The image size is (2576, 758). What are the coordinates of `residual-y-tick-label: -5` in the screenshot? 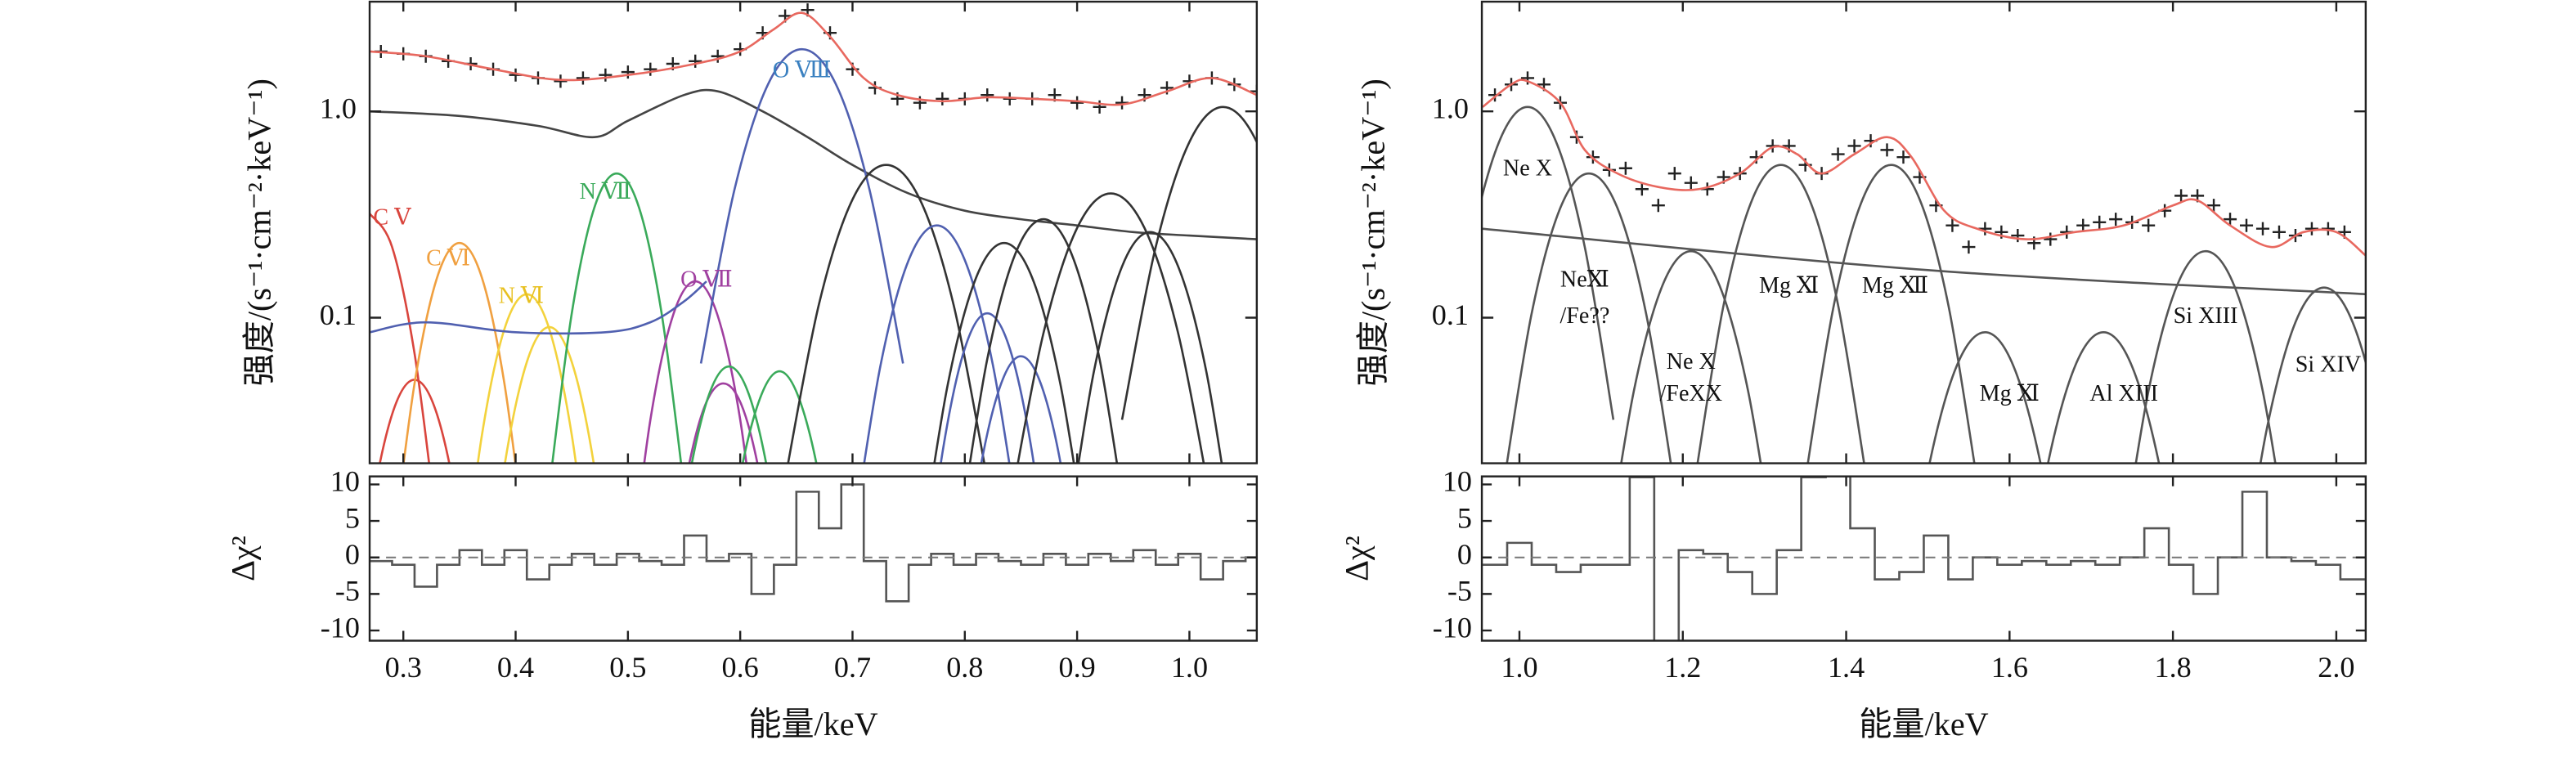 It's located at (1459, 591).